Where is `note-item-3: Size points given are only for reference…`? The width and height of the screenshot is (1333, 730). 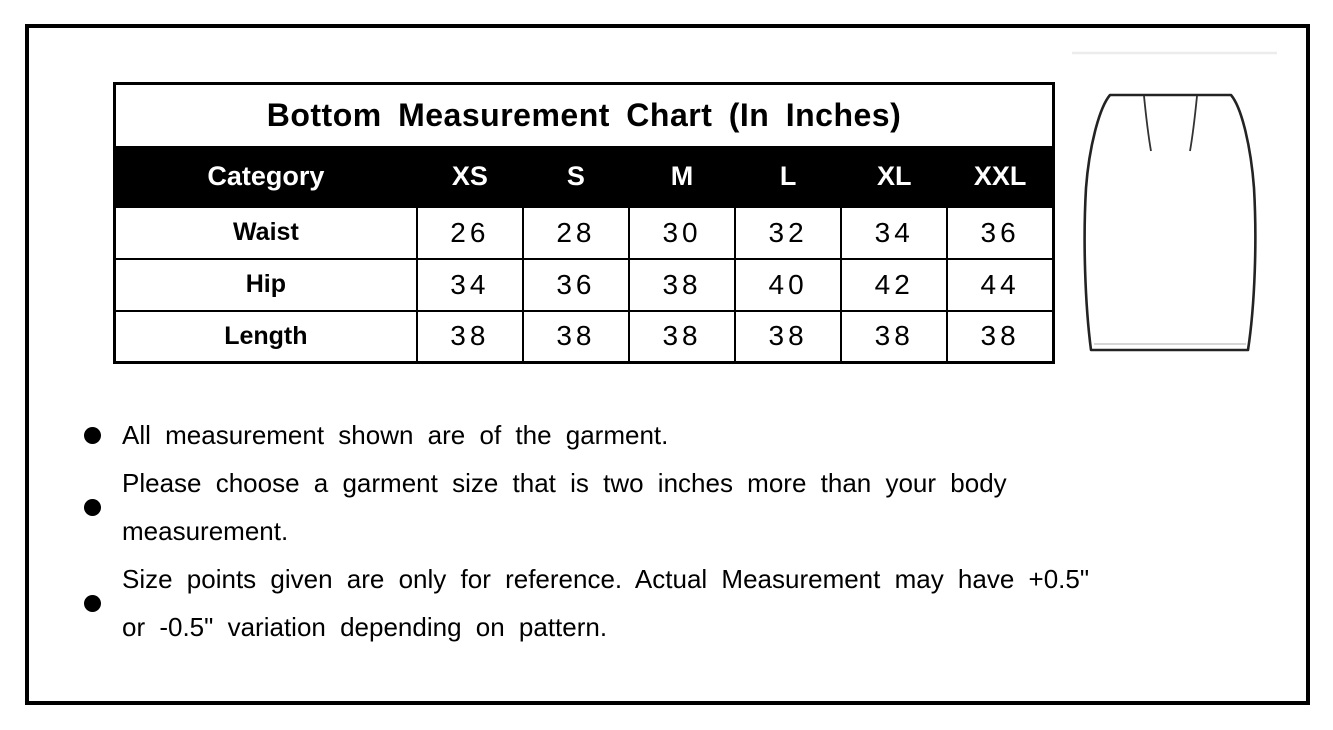
note-item-3: Size points given are only for reference… is located at coordinates (599, 603).